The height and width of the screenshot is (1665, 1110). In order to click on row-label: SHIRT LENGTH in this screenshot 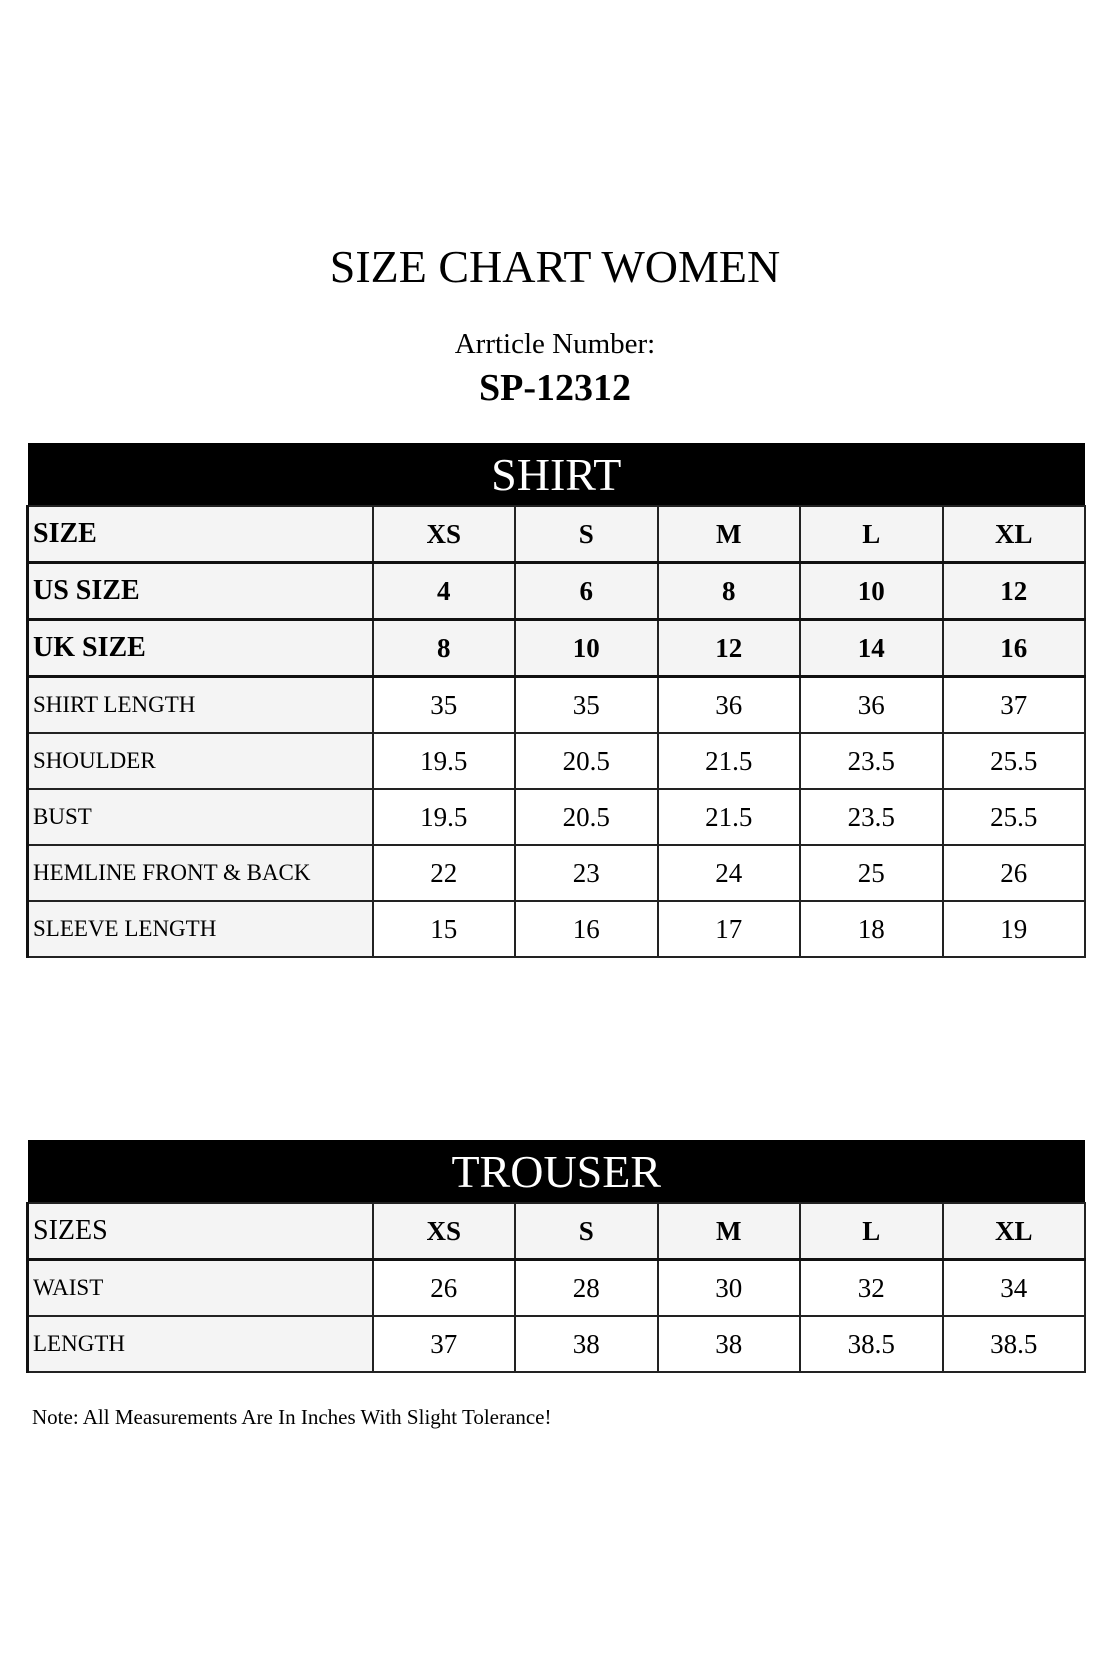, I will do `click(200, 704)`.